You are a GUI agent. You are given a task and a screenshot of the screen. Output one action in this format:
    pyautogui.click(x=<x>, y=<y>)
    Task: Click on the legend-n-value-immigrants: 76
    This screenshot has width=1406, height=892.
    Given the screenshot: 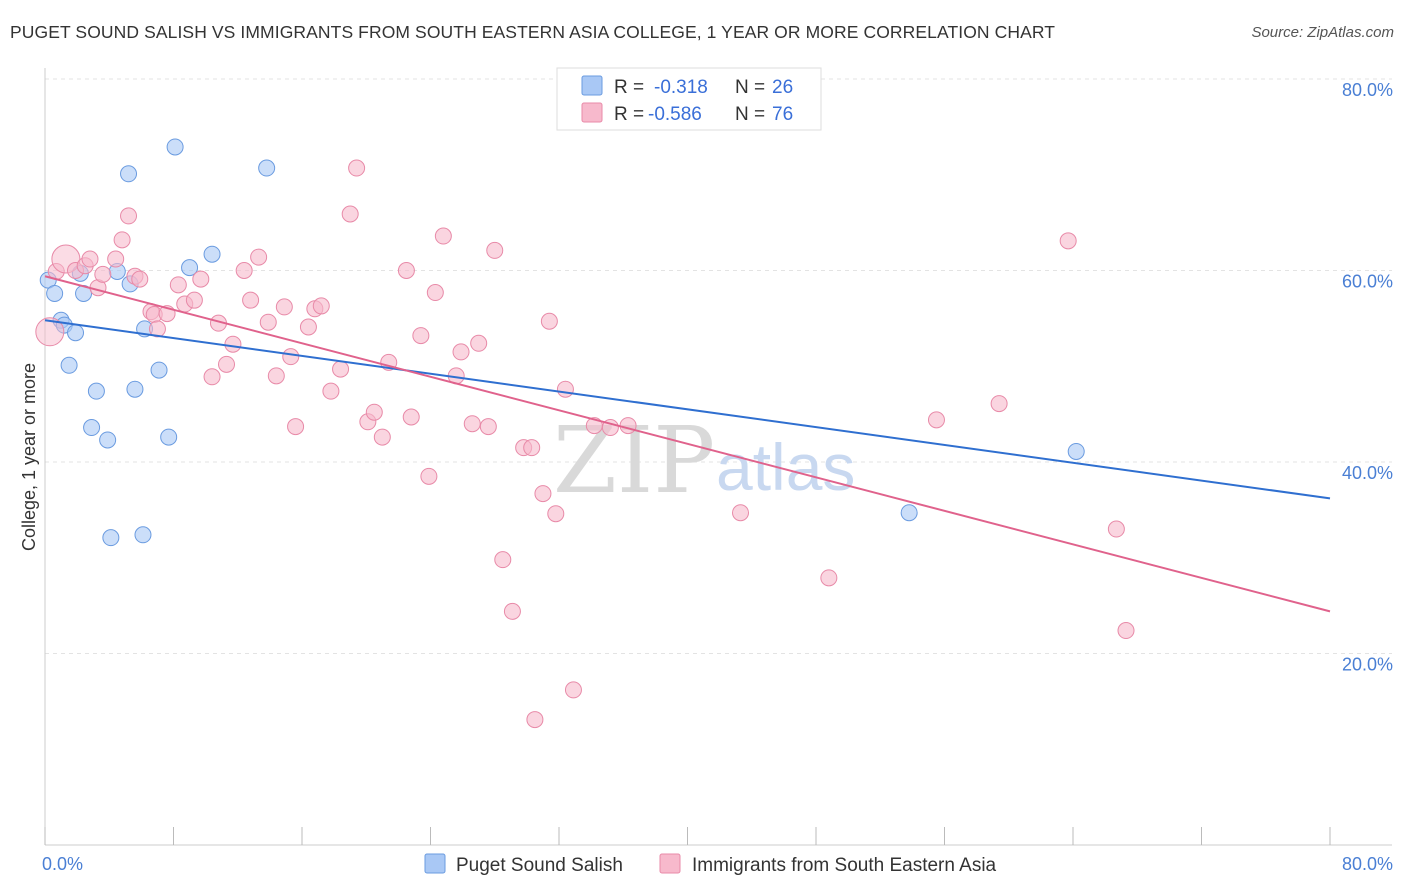 What is the action you would take?
    pyautogui.click(x=782, y=114)
    